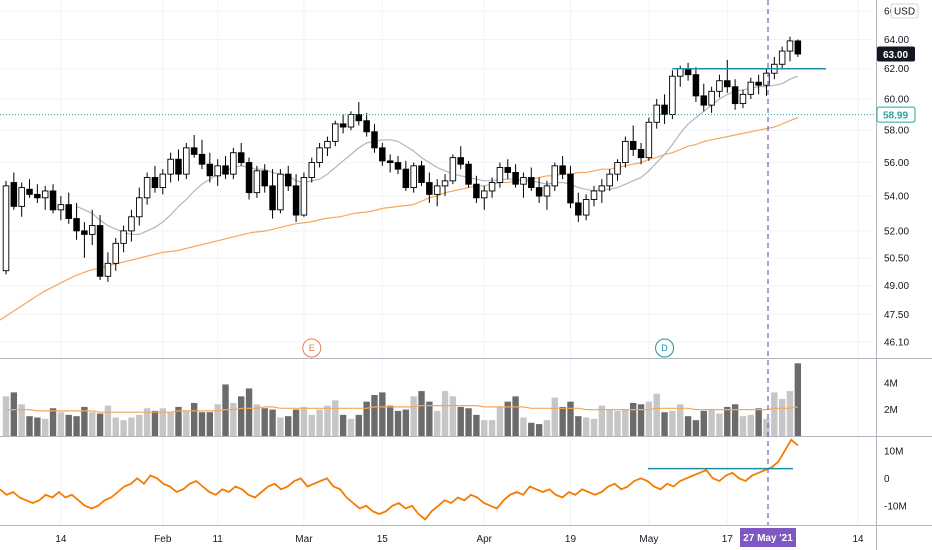  Describe the element at coordinates (896, 258) in the screenshot. I see `y-tick-label: 50.50` at that location.